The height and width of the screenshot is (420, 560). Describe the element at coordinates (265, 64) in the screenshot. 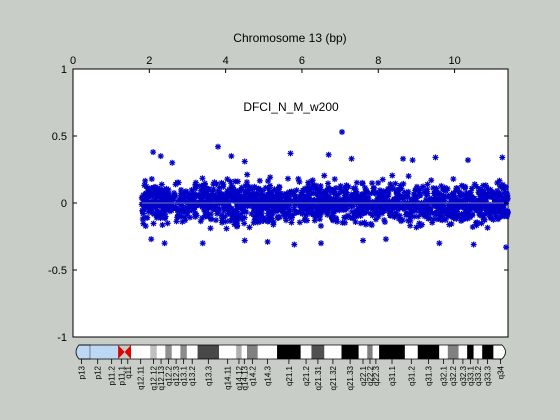

I see `x-axis: 0 2 4 6 8 10` at that location.